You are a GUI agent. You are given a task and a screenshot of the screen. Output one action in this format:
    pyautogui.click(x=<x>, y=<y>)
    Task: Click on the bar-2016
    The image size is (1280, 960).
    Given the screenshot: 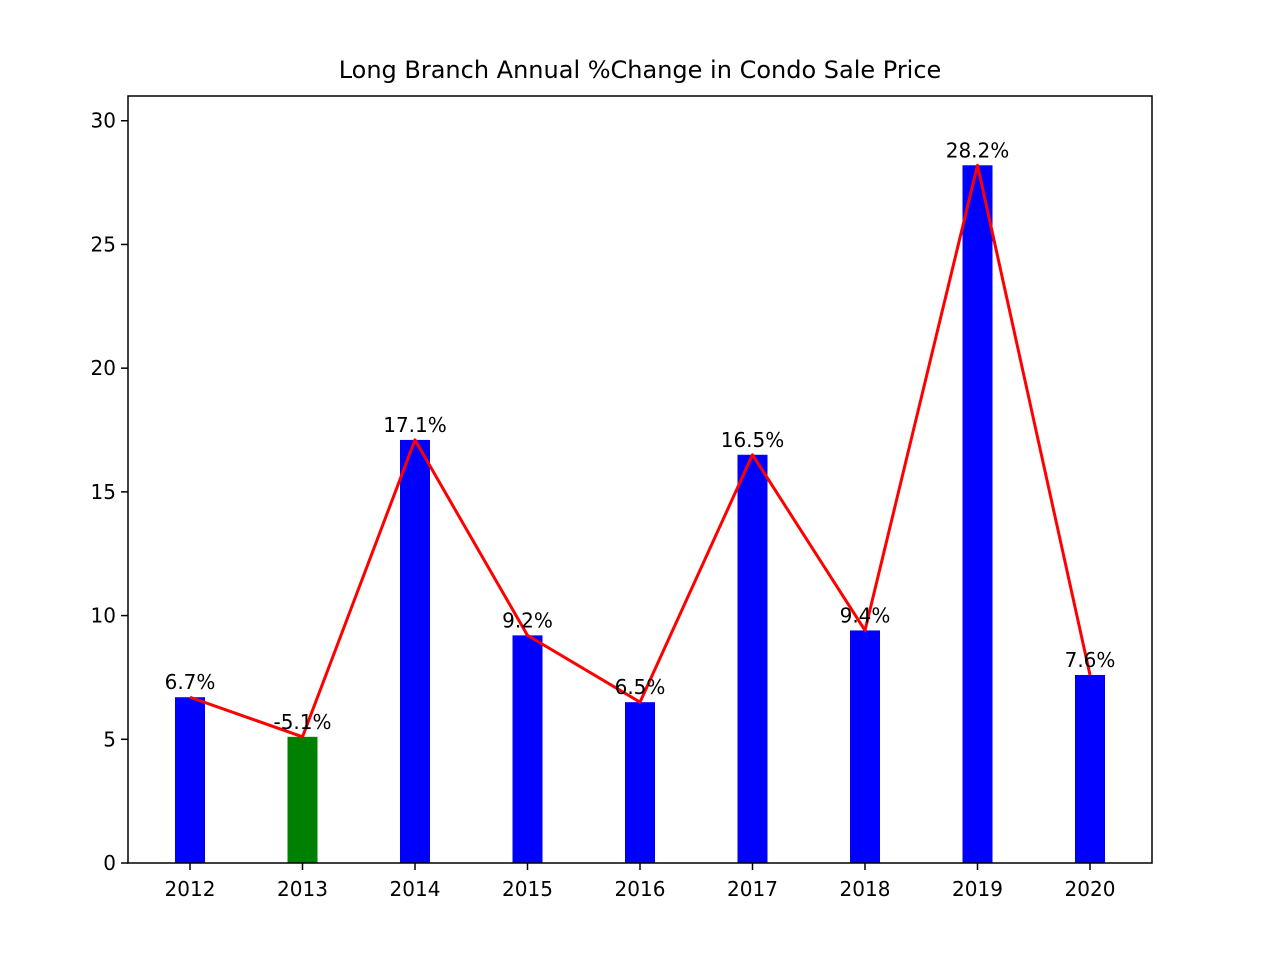 What is the action you would take?
    pyautogui.click(x=640, y=782)
    